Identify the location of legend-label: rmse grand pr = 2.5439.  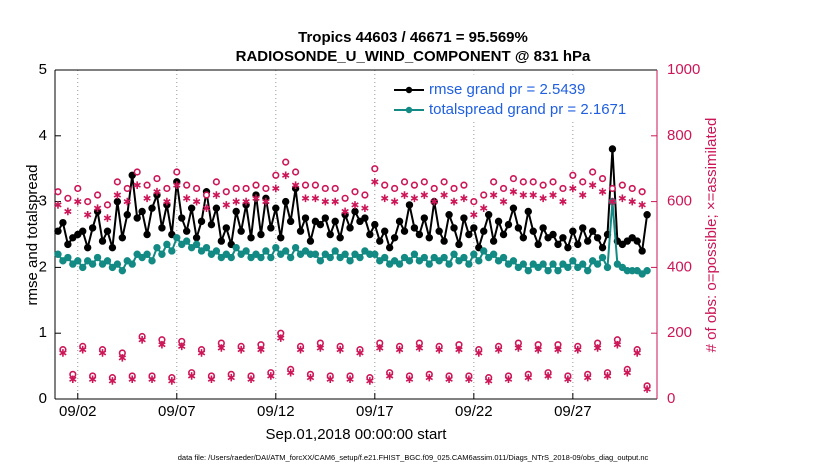
(507, 89).